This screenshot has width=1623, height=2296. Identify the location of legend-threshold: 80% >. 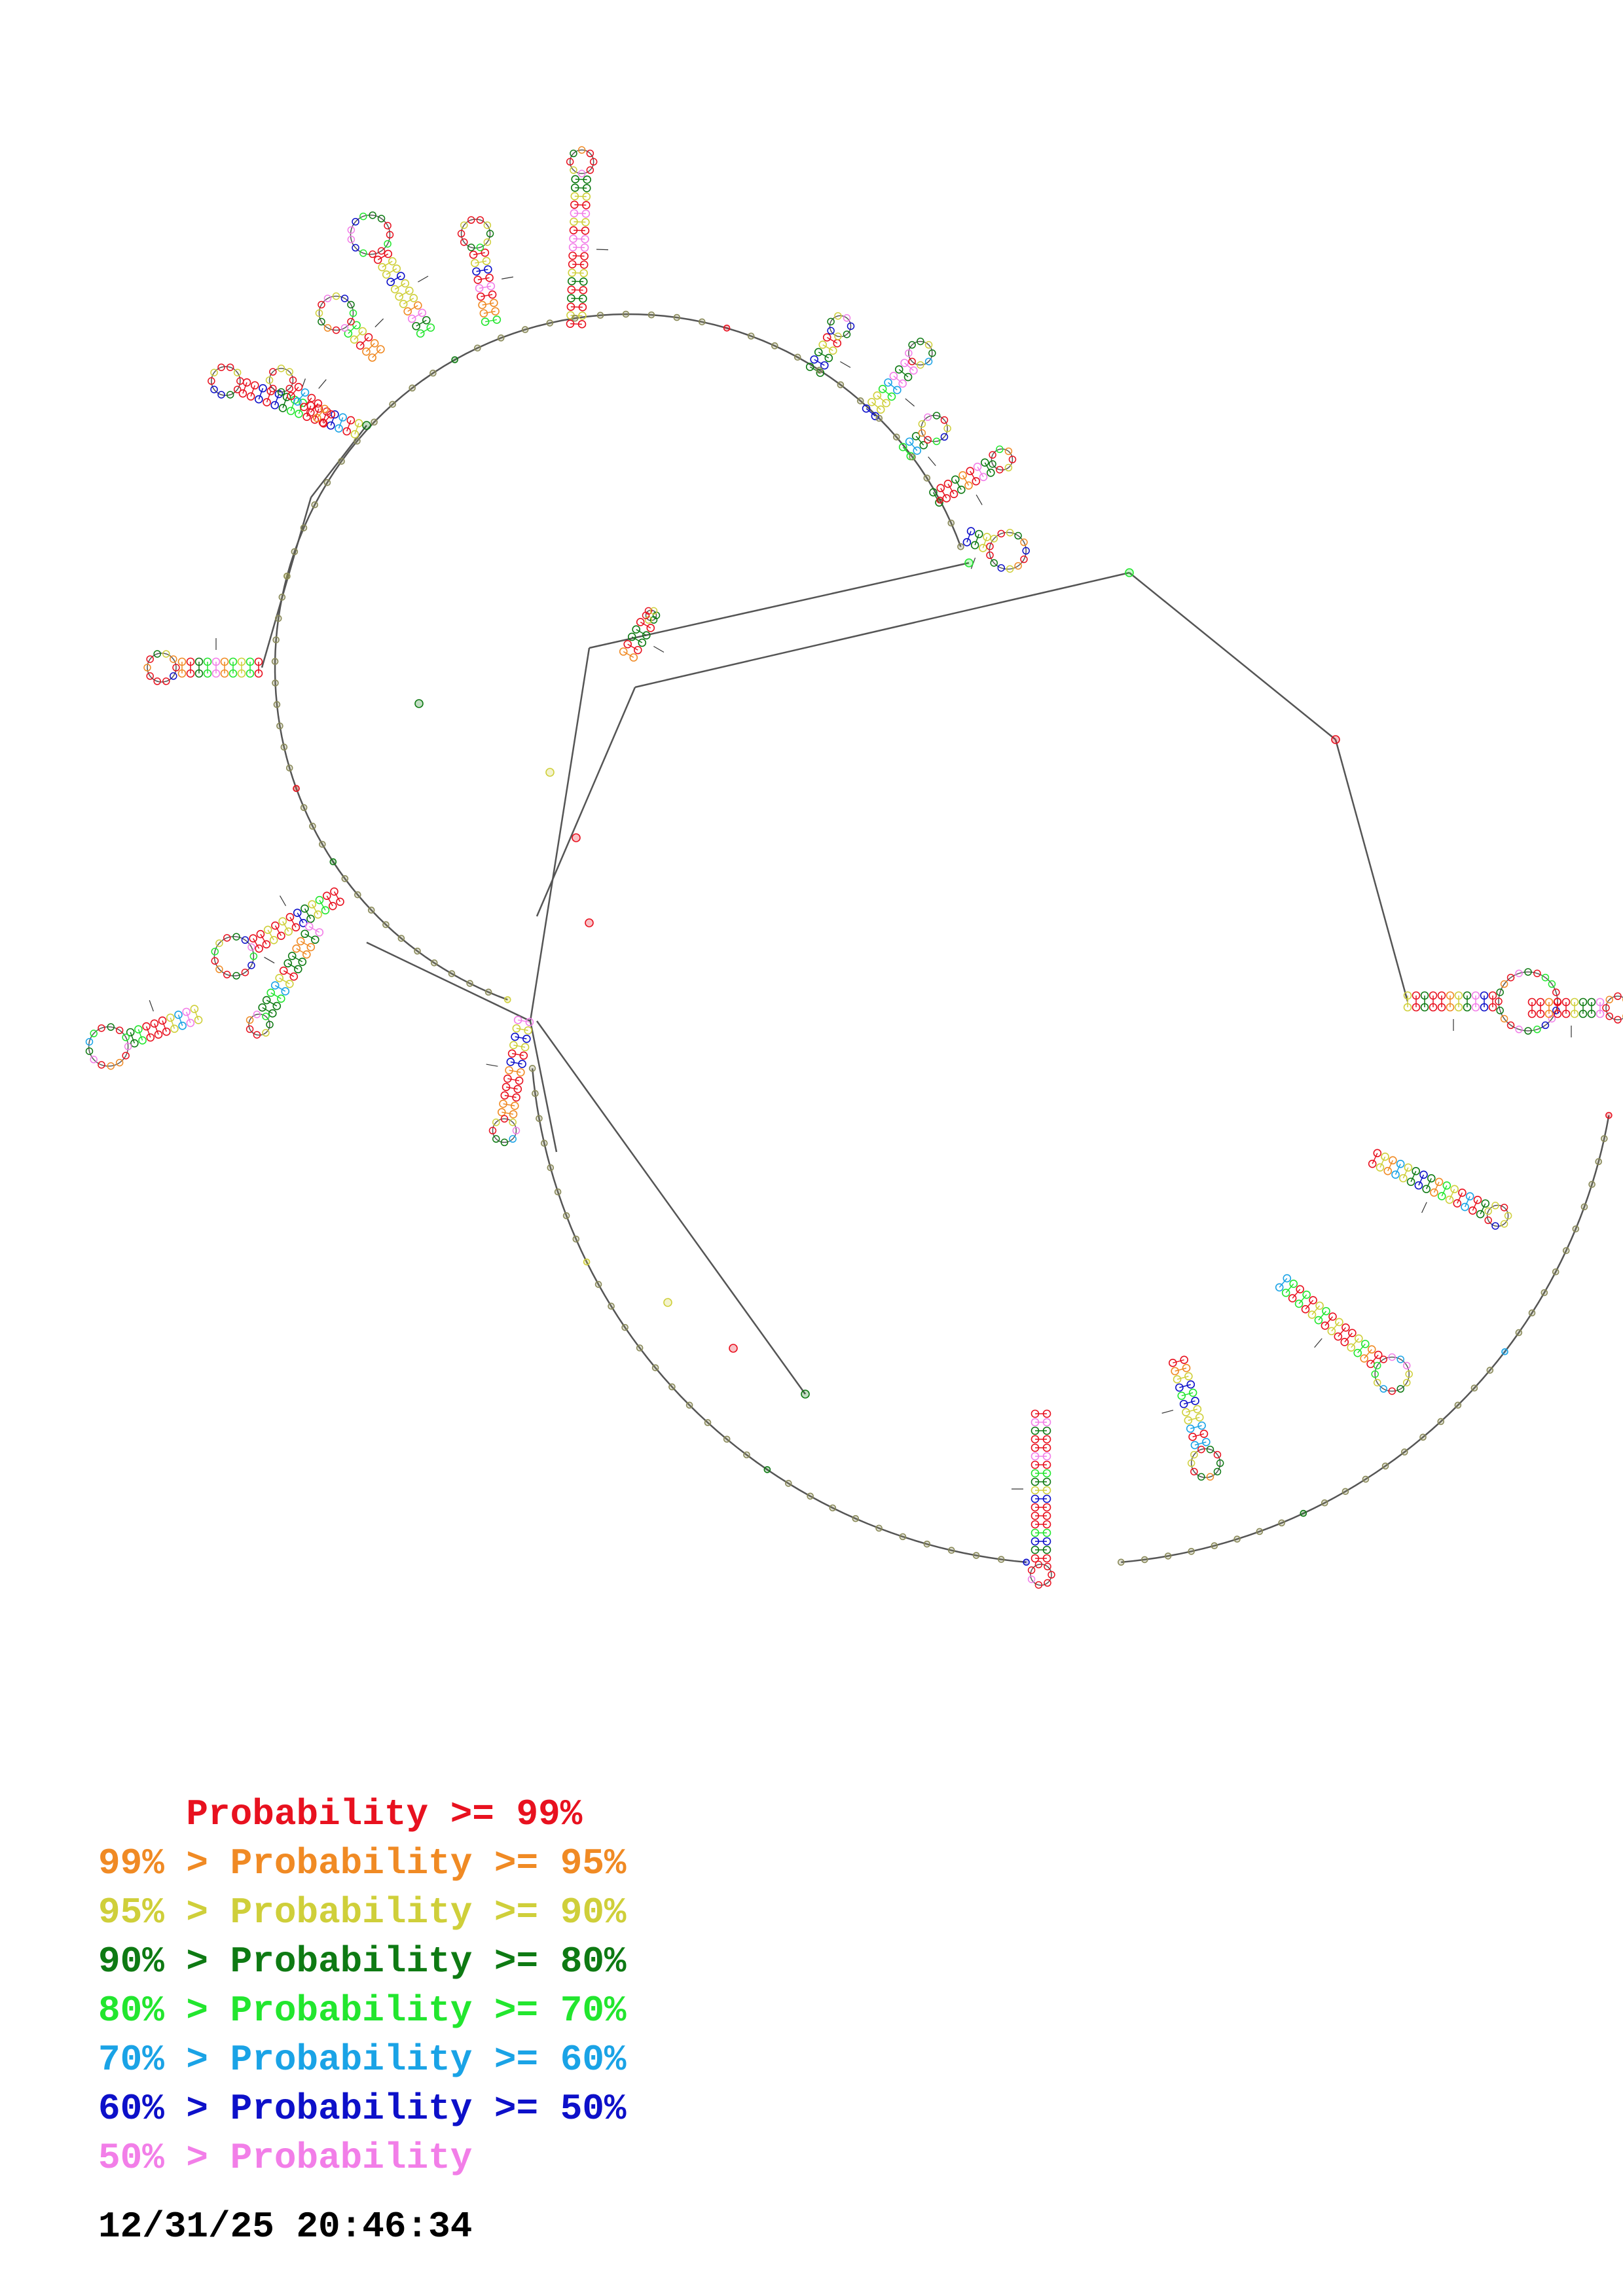
(164, 2011).